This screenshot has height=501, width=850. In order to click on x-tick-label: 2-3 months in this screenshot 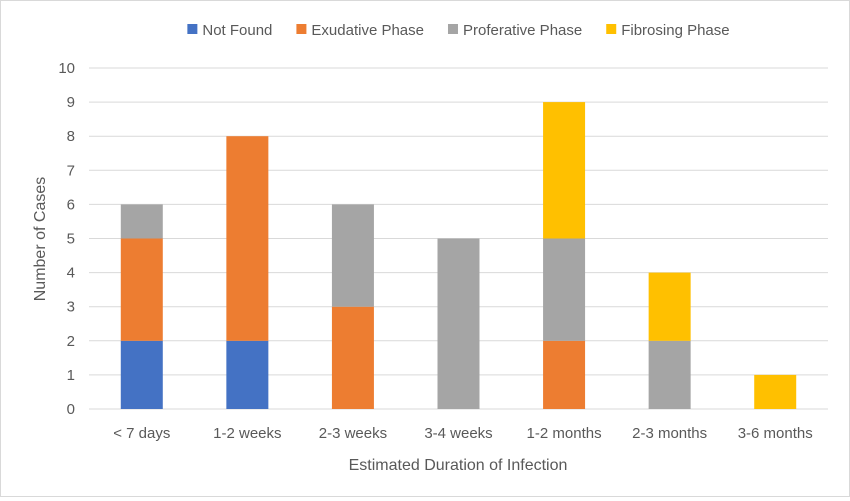, I will do `click(669, 433)`.